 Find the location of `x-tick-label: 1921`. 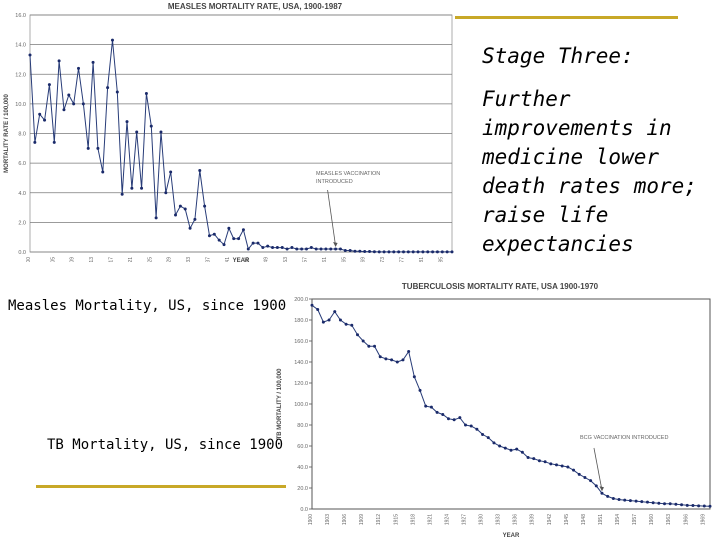

x-tick-label: 1921 is located at coordinates (430, 519).